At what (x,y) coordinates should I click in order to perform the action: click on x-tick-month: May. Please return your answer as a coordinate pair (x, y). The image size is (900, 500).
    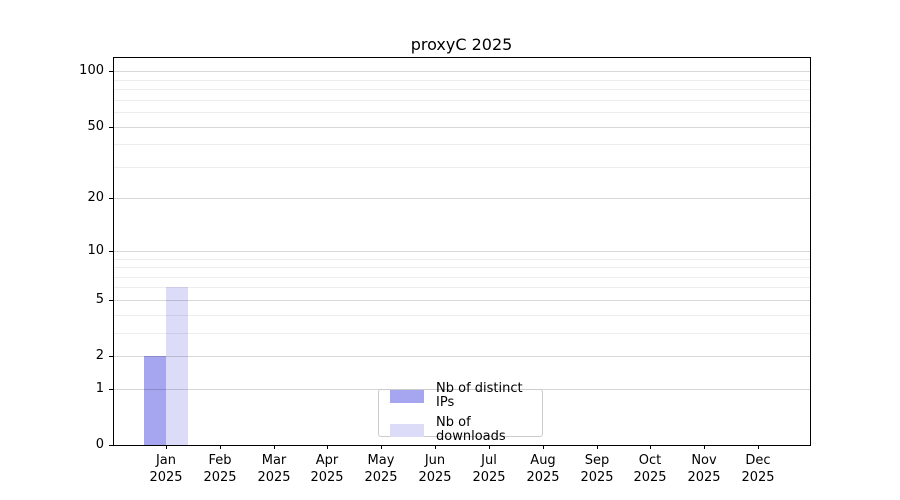
    Looking at the image, I should click on (381, 460).